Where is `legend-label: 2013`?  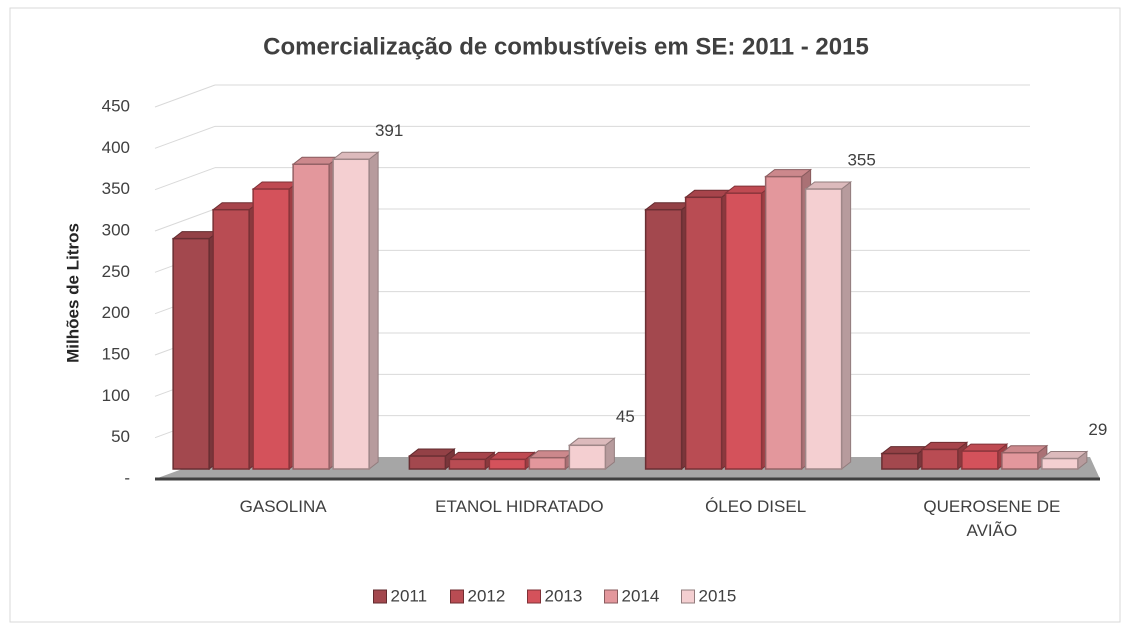 legend-label: 2013 is located at coordinates (564, 595).